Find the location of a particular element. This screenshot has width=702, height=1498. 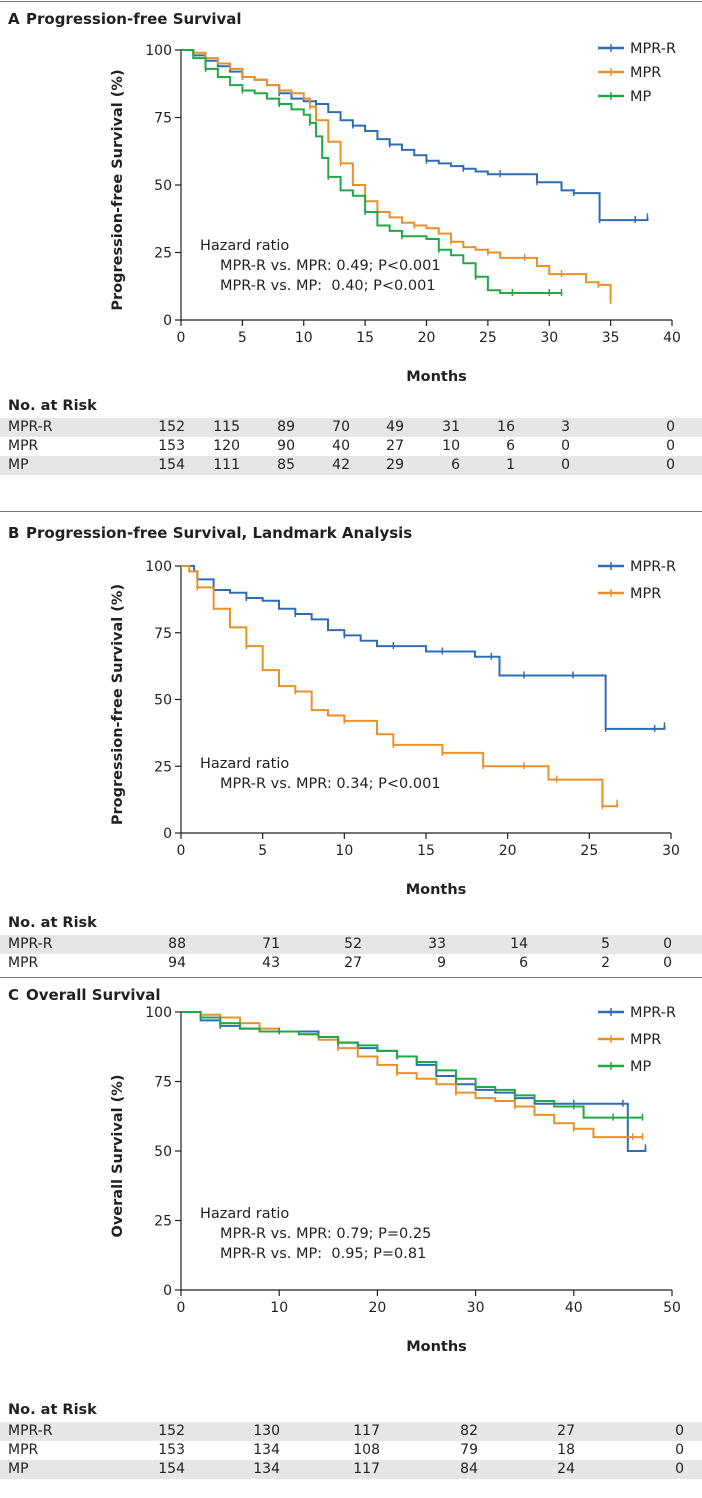

risk-cell: 29 is located at coordinates (395, 465).